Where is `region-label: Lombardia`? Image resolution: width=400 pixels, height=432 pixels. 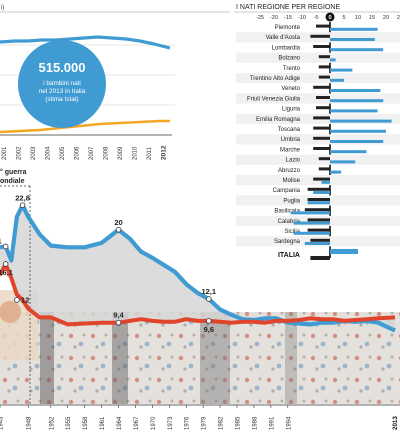 region-label: Lombardia is located at coordinates (286, 48).